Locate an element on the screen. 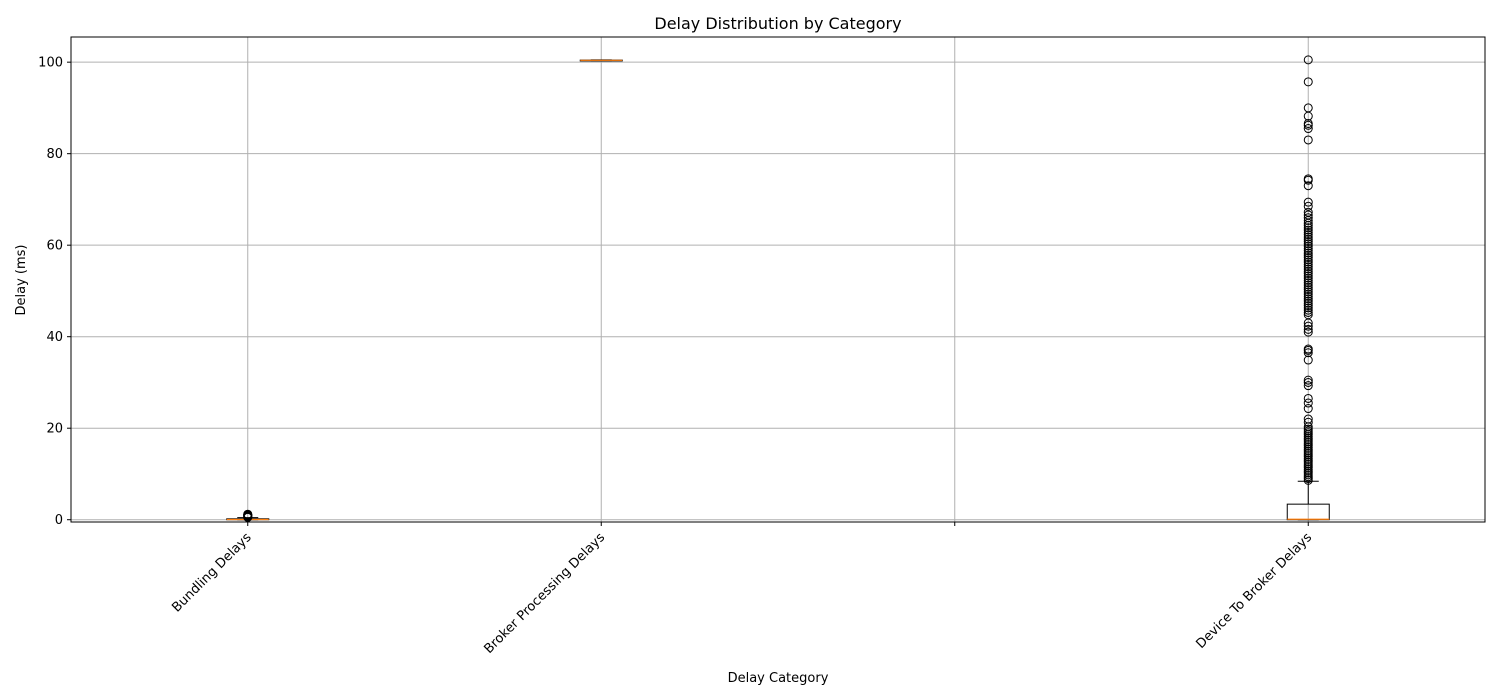 The height and width of the screenshot is (700, 1500). y-tick-label: 100 is located at coordinates (50, 63).